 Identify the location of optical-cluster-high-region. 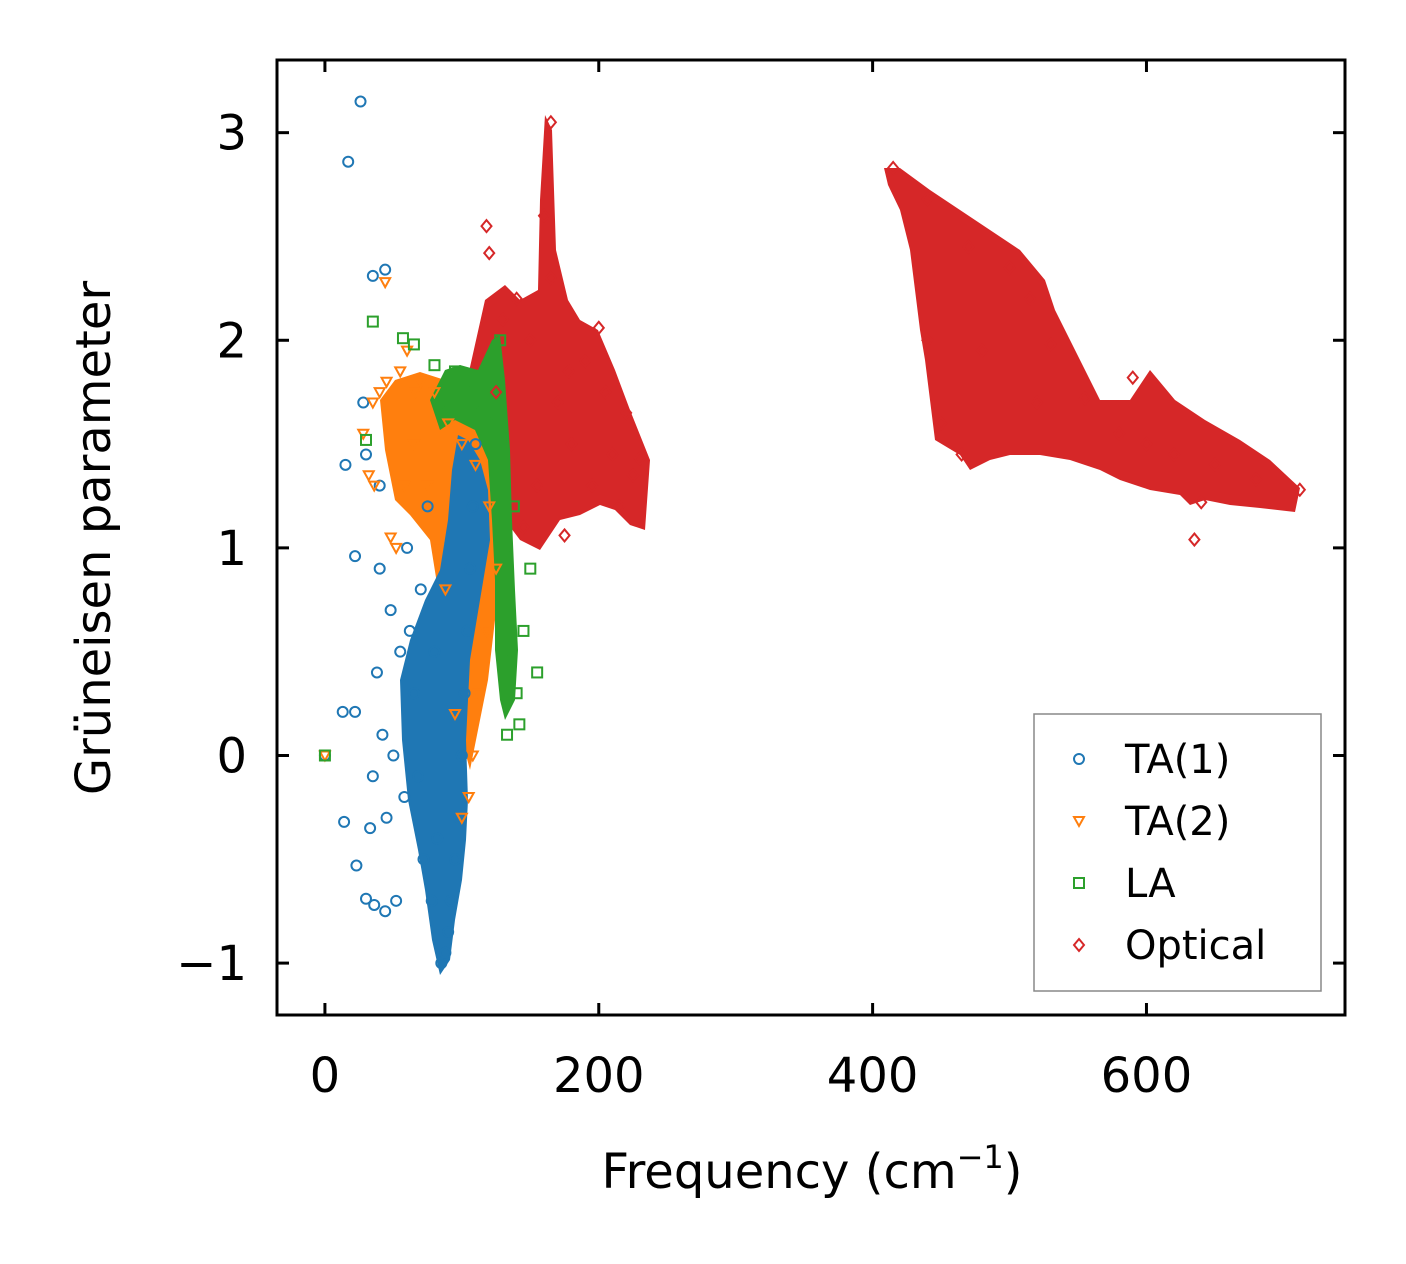
(1092, 340).